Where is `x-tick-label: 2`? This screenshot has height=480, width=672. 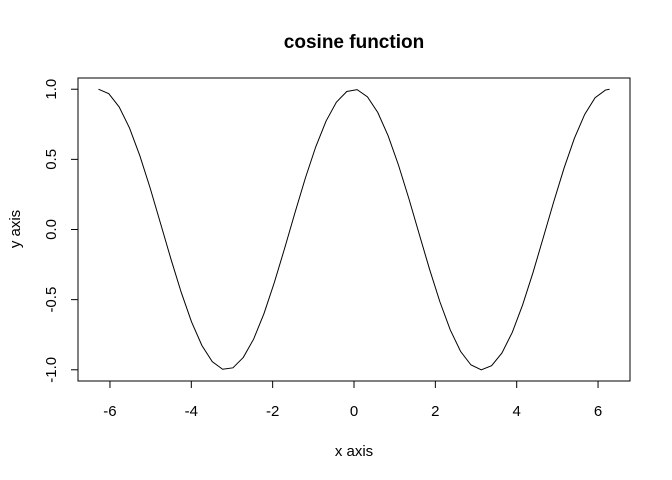 x-tick-label: 2 is located at coordinates (435, 411).